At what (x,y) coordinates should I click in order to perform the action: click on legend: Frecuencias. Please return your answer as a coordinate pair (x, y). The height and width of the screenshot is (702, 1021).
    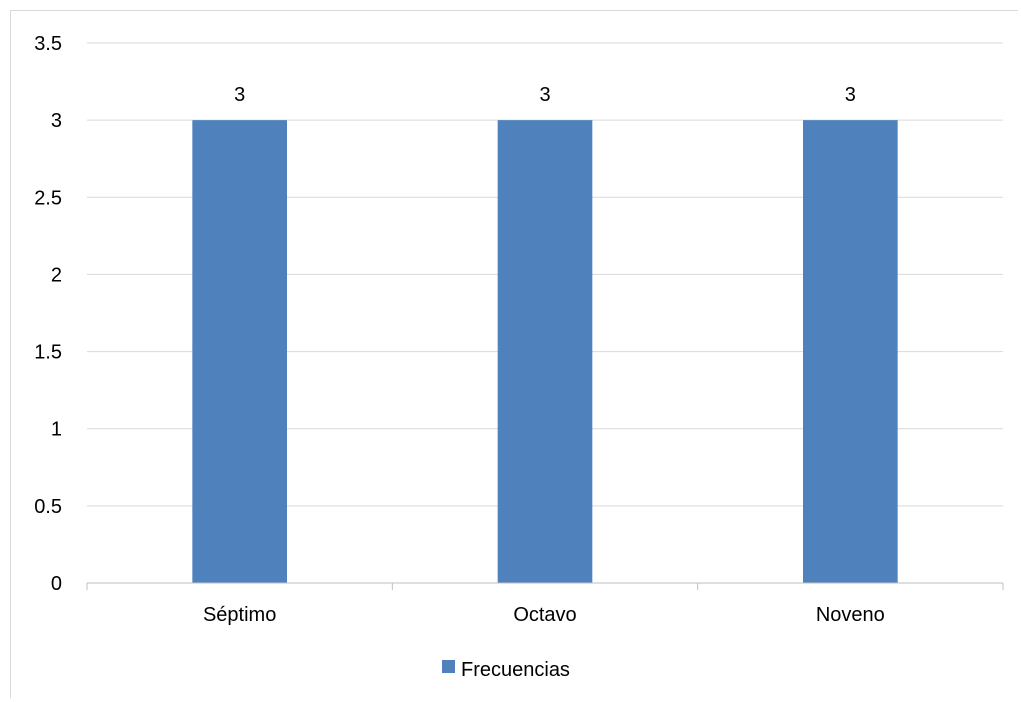
    Looking at the image, I should click on (506, 670).